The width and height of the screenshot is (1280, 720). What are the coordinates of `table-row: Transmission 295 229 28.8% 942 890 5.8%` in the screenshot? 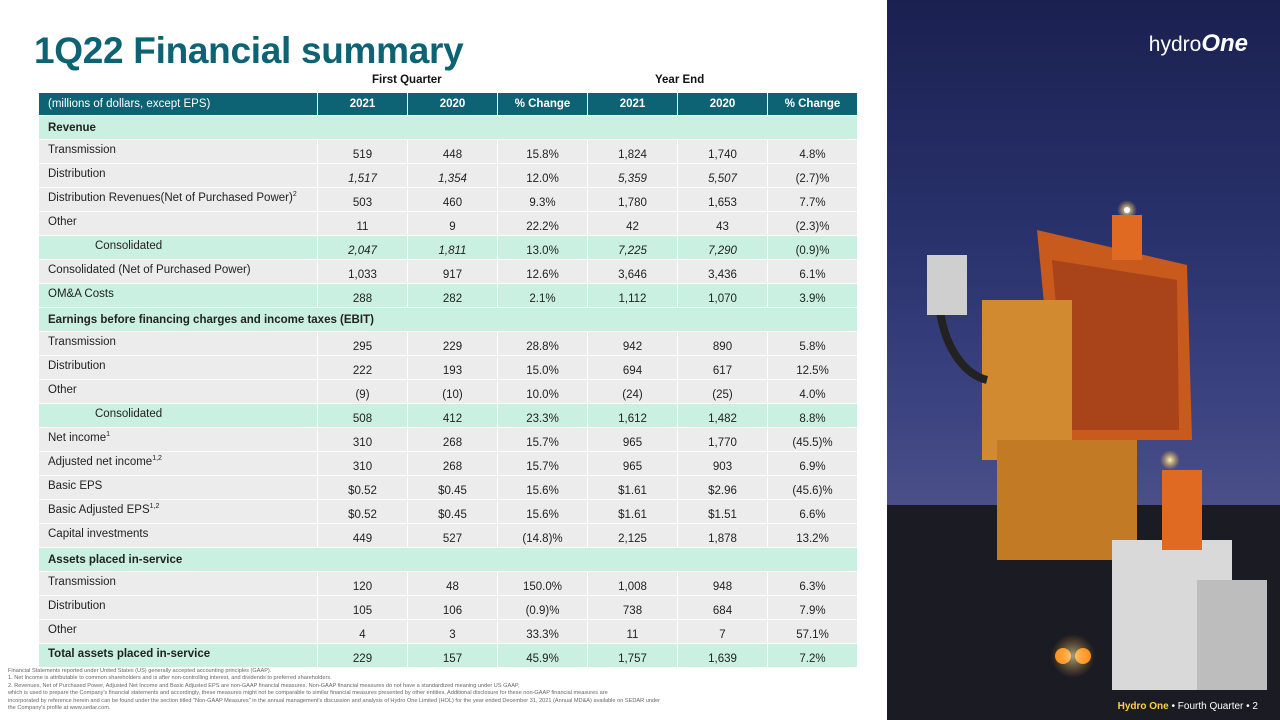 It's located at (448, 343).